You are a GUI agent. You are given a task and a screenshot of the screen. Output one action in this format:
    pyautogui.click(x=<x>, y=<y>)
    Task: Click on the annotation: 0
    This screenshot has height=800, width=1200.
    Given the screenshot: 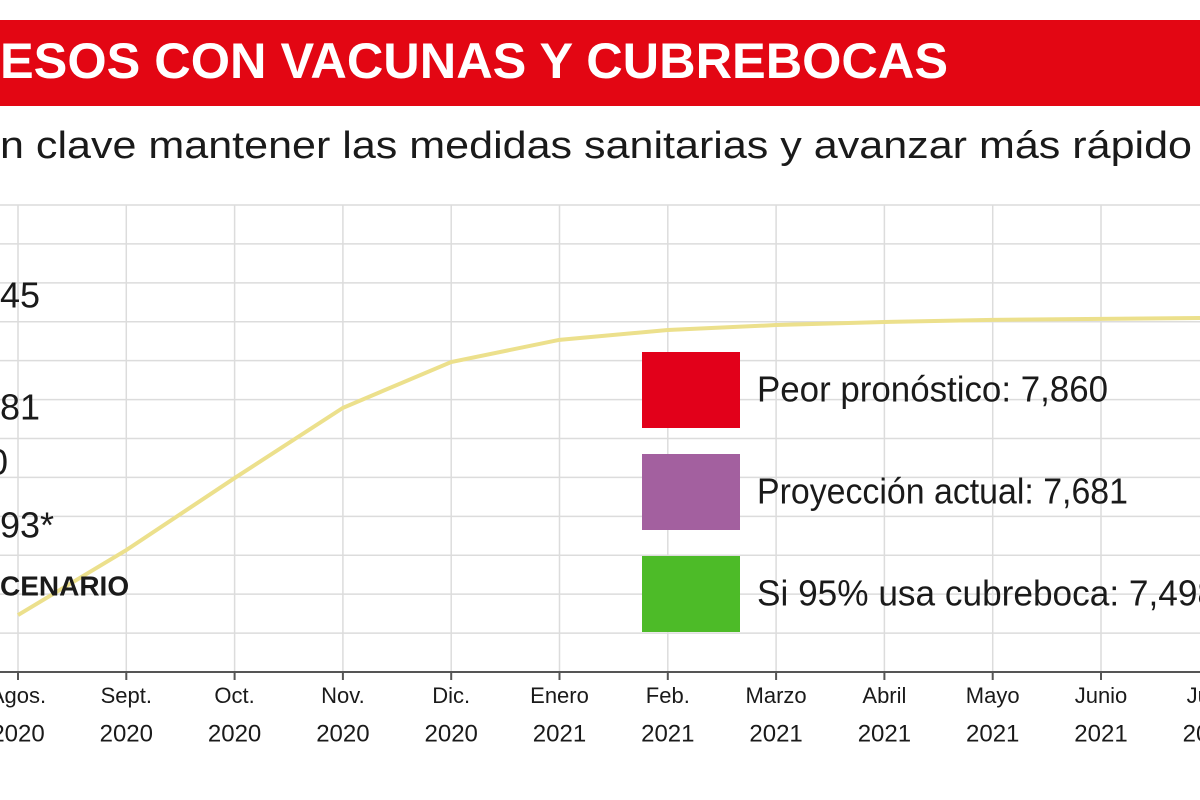 What is the action you would take?
    pyautogui.click(x=4, y=462)
    